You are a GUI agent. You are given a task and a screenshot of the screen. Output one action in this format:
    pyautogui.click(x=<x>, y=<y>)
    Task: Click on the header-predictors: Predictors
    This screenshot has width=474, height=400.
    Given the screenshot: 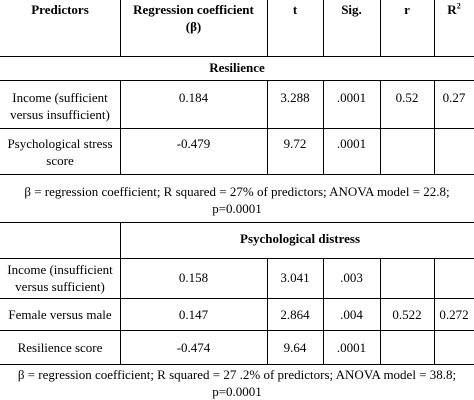 What is the action you would take?
    pyautogui.click(x=60, y=9)
    